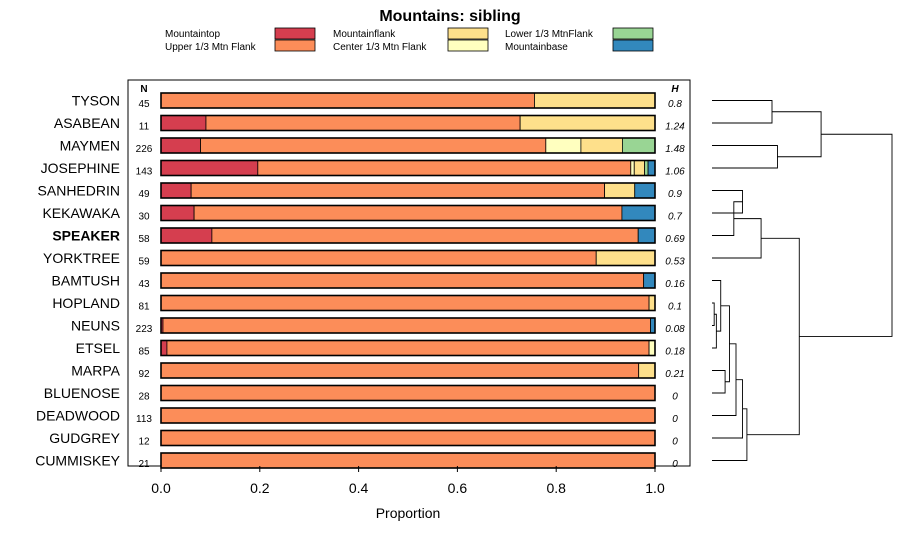 This screenshot has width=900, height=540. I want to click on bar-outline-bluenose, so click(408, 393).